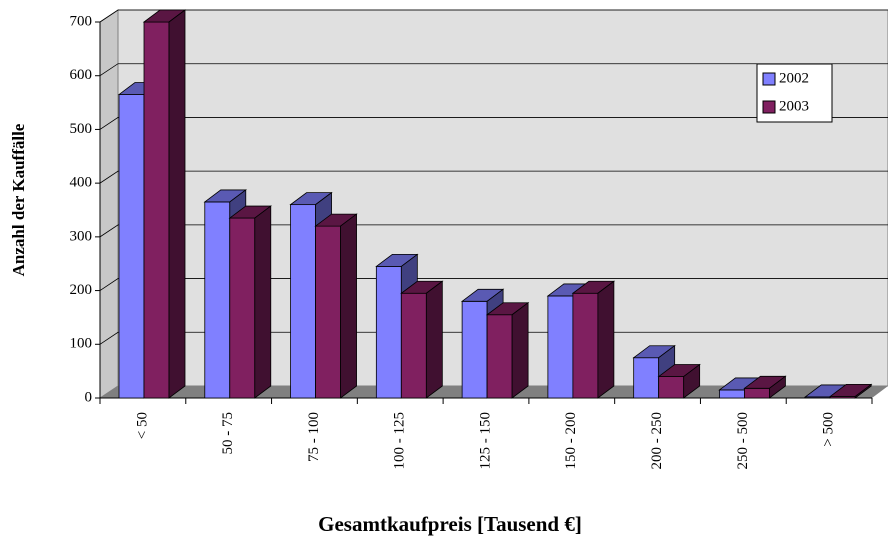 Image resolution: width=888 pixels, height=543 pixels. I want to click on y-tick-label: 500, so click(81, 129).